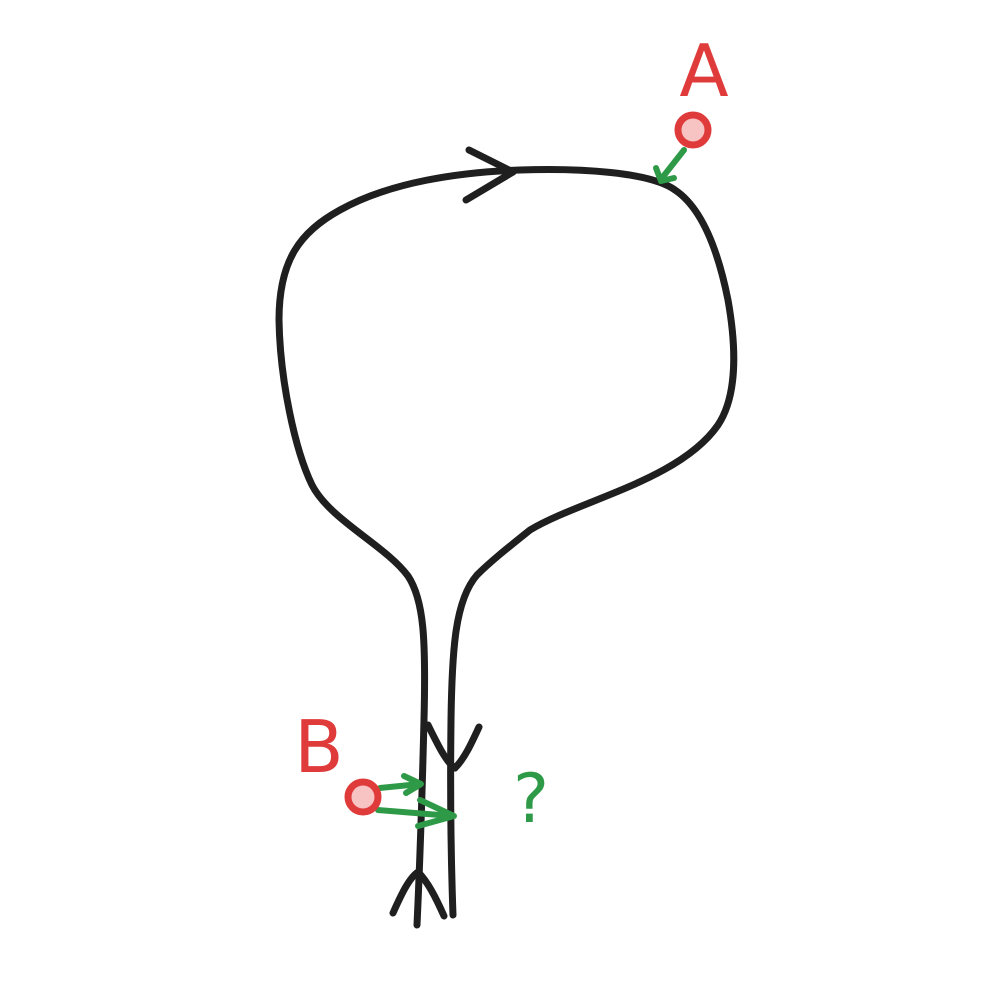 The height and width of the screenshot is (1000, 1000). What do you see at coordinates (453, 746) in the screenshot?
I see `direction-arrow-right-strand` at bounding box center [453, 746].